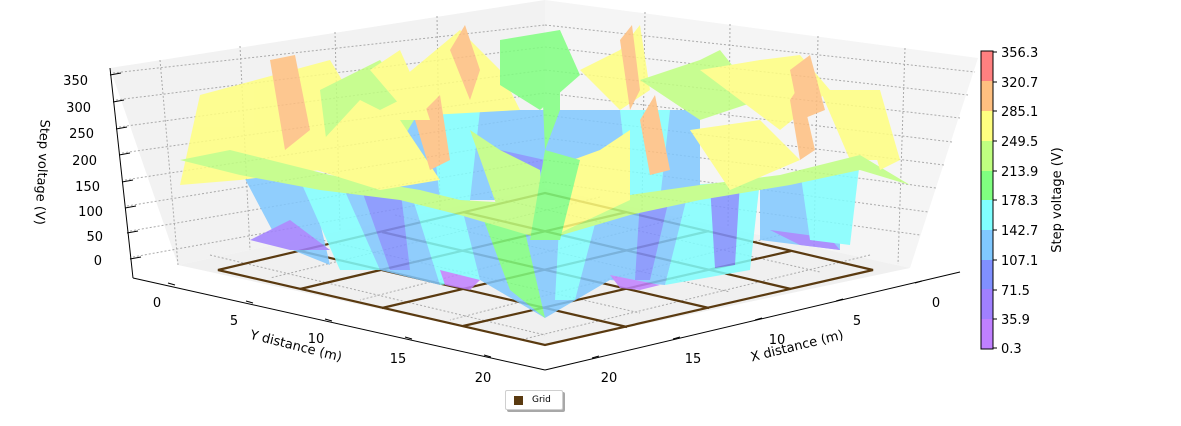 The height and width of the screenshot is (426, 1181). Describe the element at coordinates (75, 81) in the screenshot. I see `z-tick: 350` at that location.